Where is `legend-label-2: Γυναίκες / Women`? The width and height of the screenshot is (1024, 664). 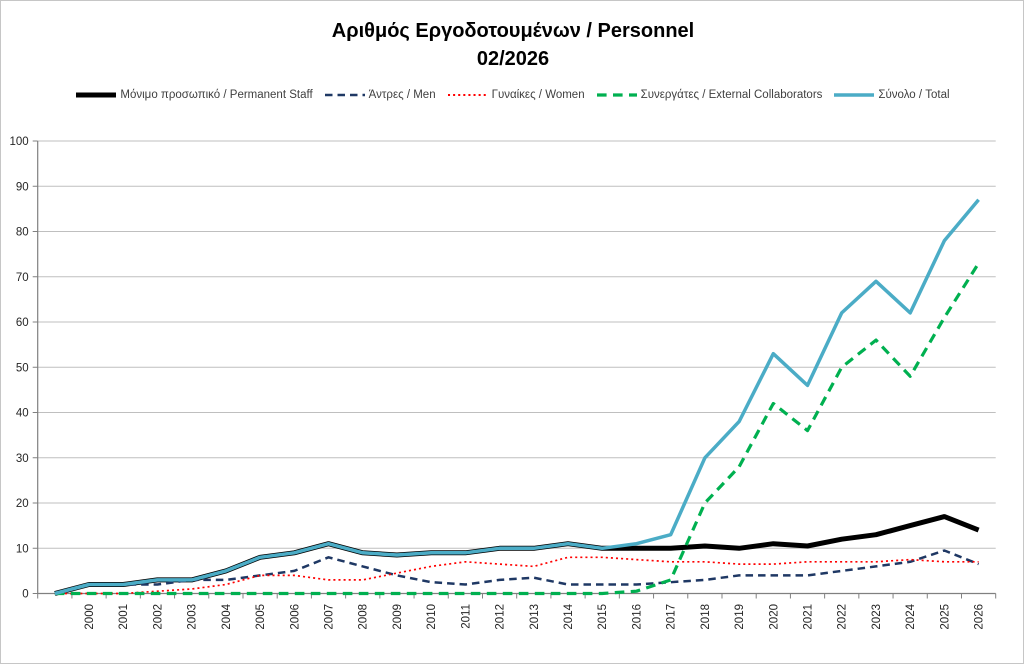
legend-label-2: Γυναίκες / Women is located at coordinates (538, 95).